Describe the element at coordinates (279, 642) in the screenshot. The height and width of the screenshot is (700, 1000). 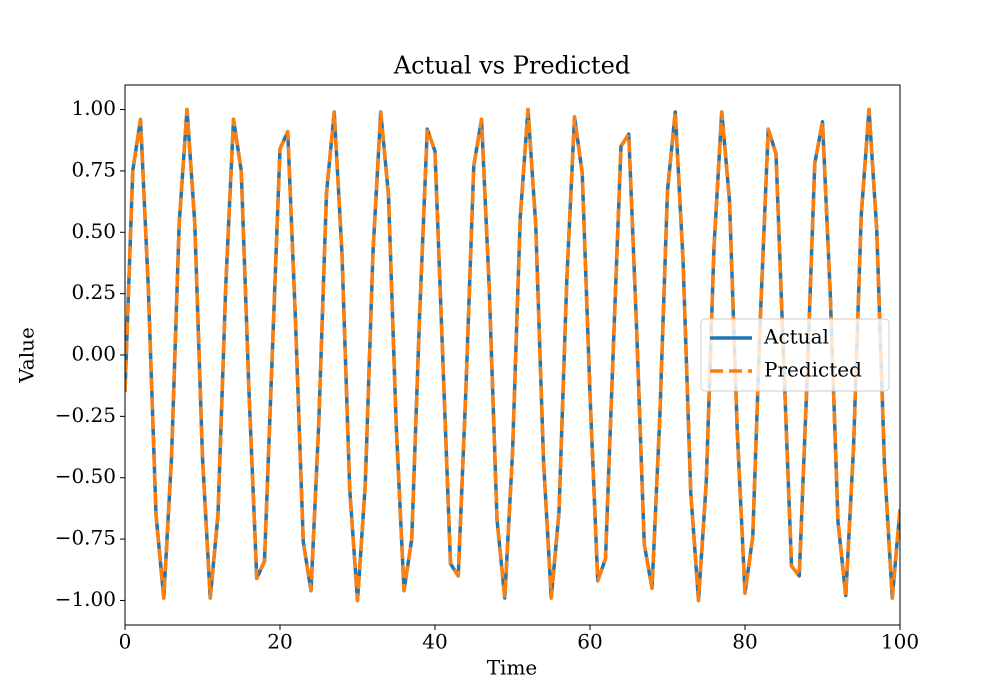
I see `x-tick-label: 20` at that location.